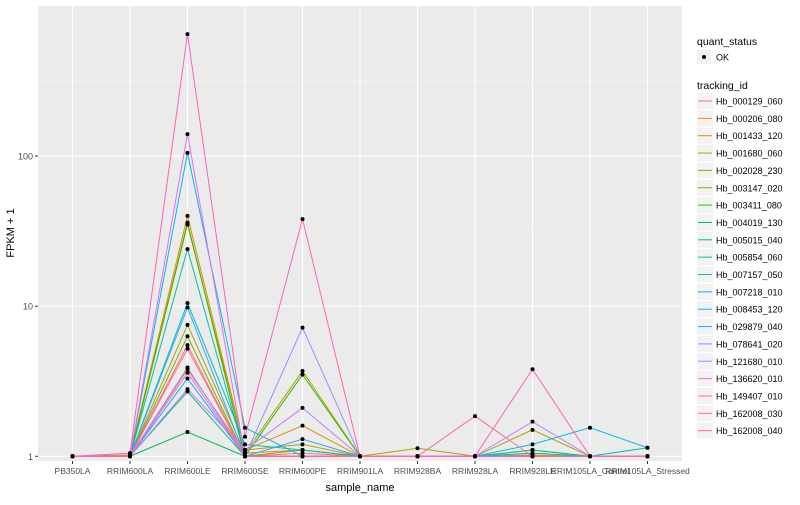  What do you see at coordinates (418, 471) in the screenshot?
I see `x-tick-label: RRIM928BA` at bounding box center [418, 471].